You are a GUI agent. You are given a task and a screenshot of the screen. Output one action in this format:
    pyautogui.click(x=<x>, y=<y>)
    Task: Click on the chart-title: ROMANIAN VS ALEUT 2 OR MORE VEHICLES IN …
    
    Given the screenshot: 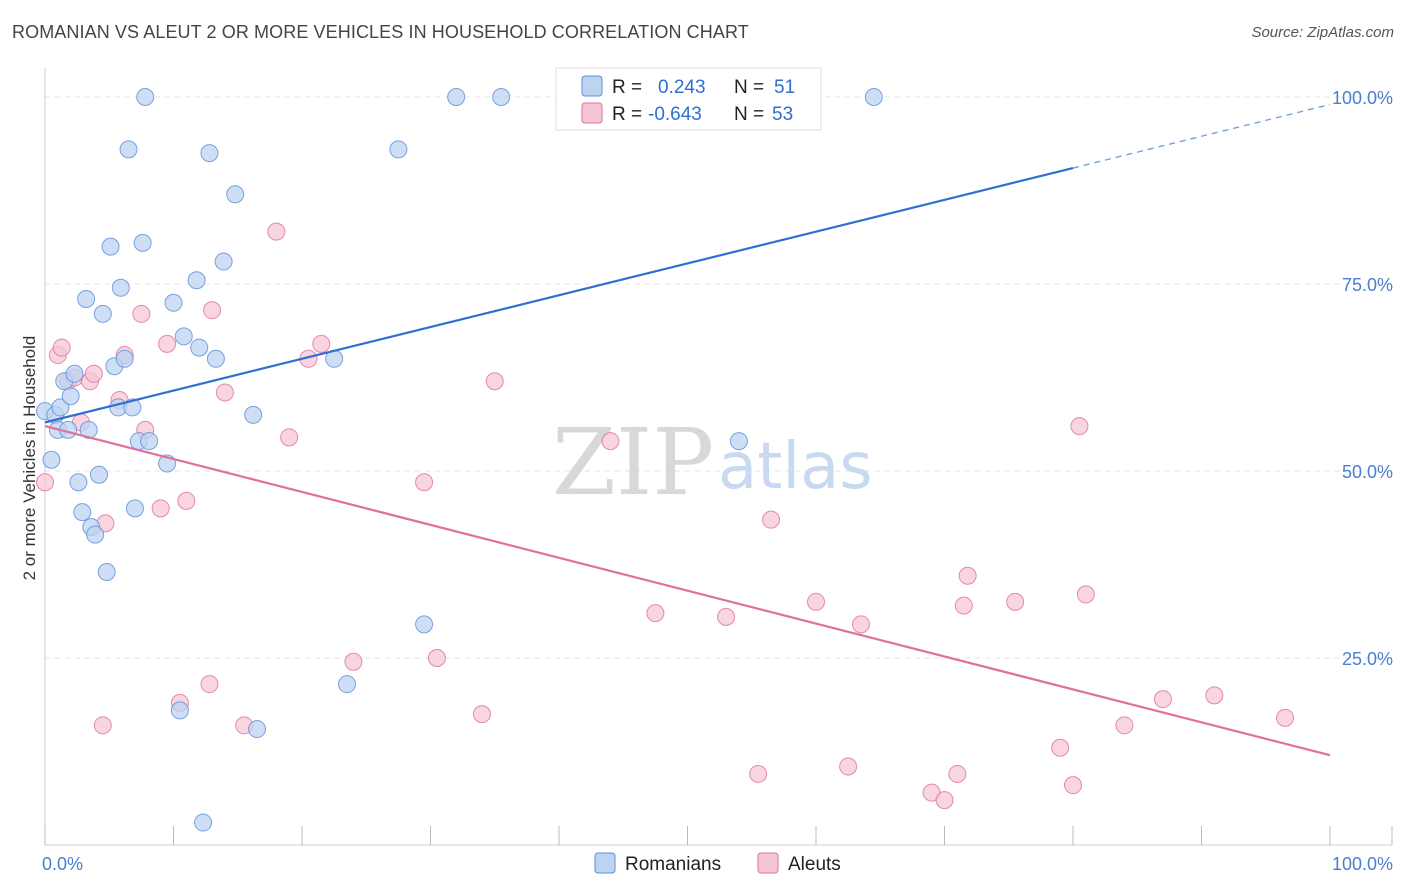 What is the action you would take?
    pyautogui.click(x=380, y=32)
    